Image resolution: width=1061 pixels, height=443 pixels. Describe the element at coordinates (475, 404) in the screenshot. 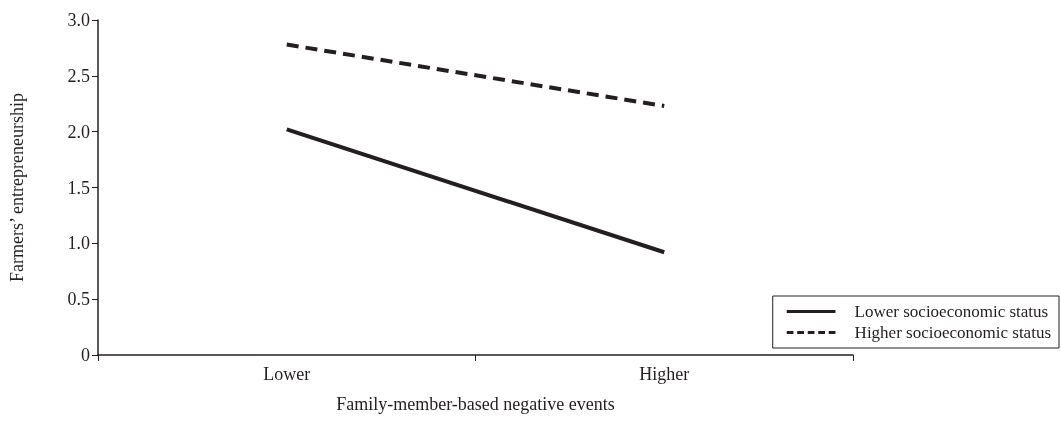

I see `x-axis-title: Family-member-based negative events` at that location.